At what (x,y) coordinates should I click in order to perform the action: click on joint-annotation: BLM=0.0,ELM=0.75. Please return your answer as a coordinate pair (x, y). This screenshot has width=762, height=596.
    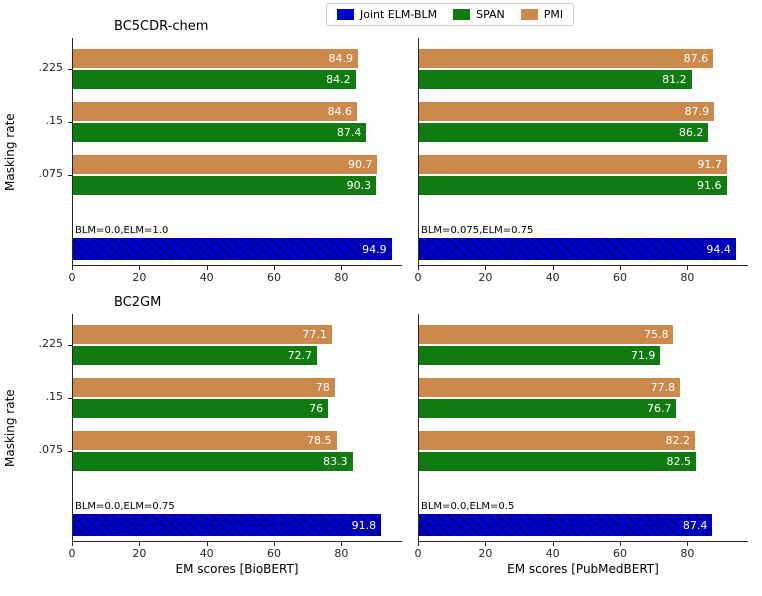
    Looking at the image, I should click on (125, 506).